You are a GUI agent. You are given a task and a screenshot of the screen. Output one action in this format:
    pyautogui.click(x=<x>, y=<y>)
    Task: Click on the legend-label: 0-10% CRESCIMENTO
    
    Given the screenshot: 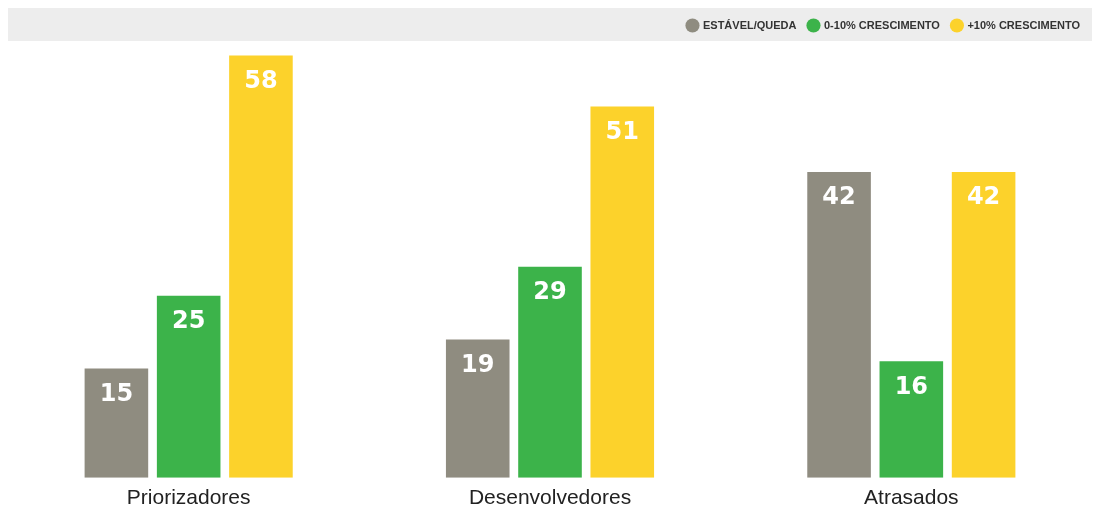 What is the action you would take?
    pyautogui.click(x=882, y=24)
    